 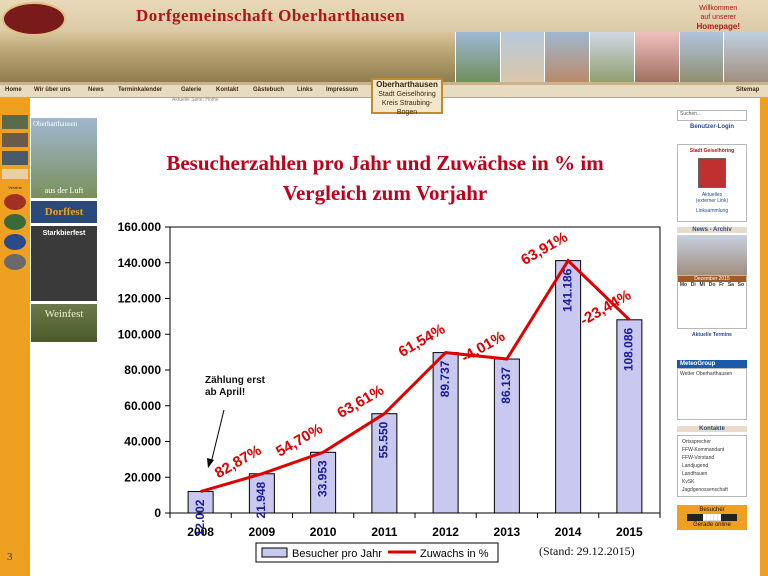 What do you see at coordinates (140, 90) in the screenshot?
I see `nav-terminkalender: Terminkalender` at bounding box center [140, 90].